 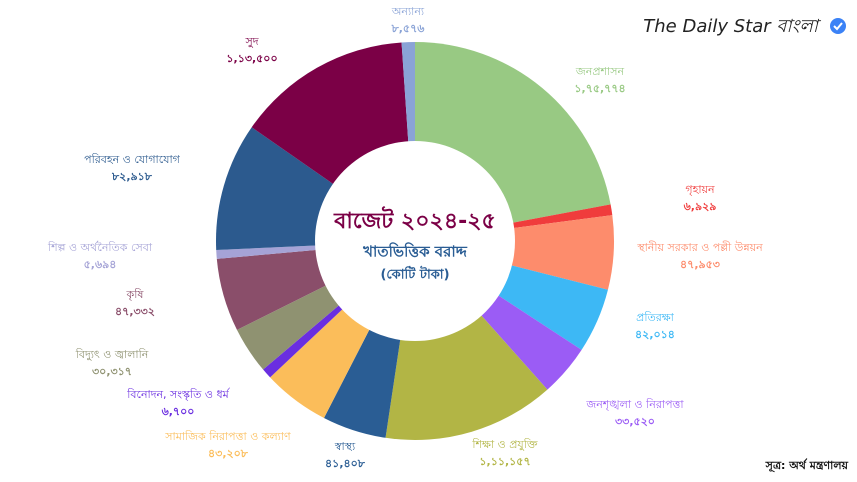 What do you see at coordinates (408, 11) in the screenshot?
I see `category-label: অন্যান্য` at bounding box center [408, 11].